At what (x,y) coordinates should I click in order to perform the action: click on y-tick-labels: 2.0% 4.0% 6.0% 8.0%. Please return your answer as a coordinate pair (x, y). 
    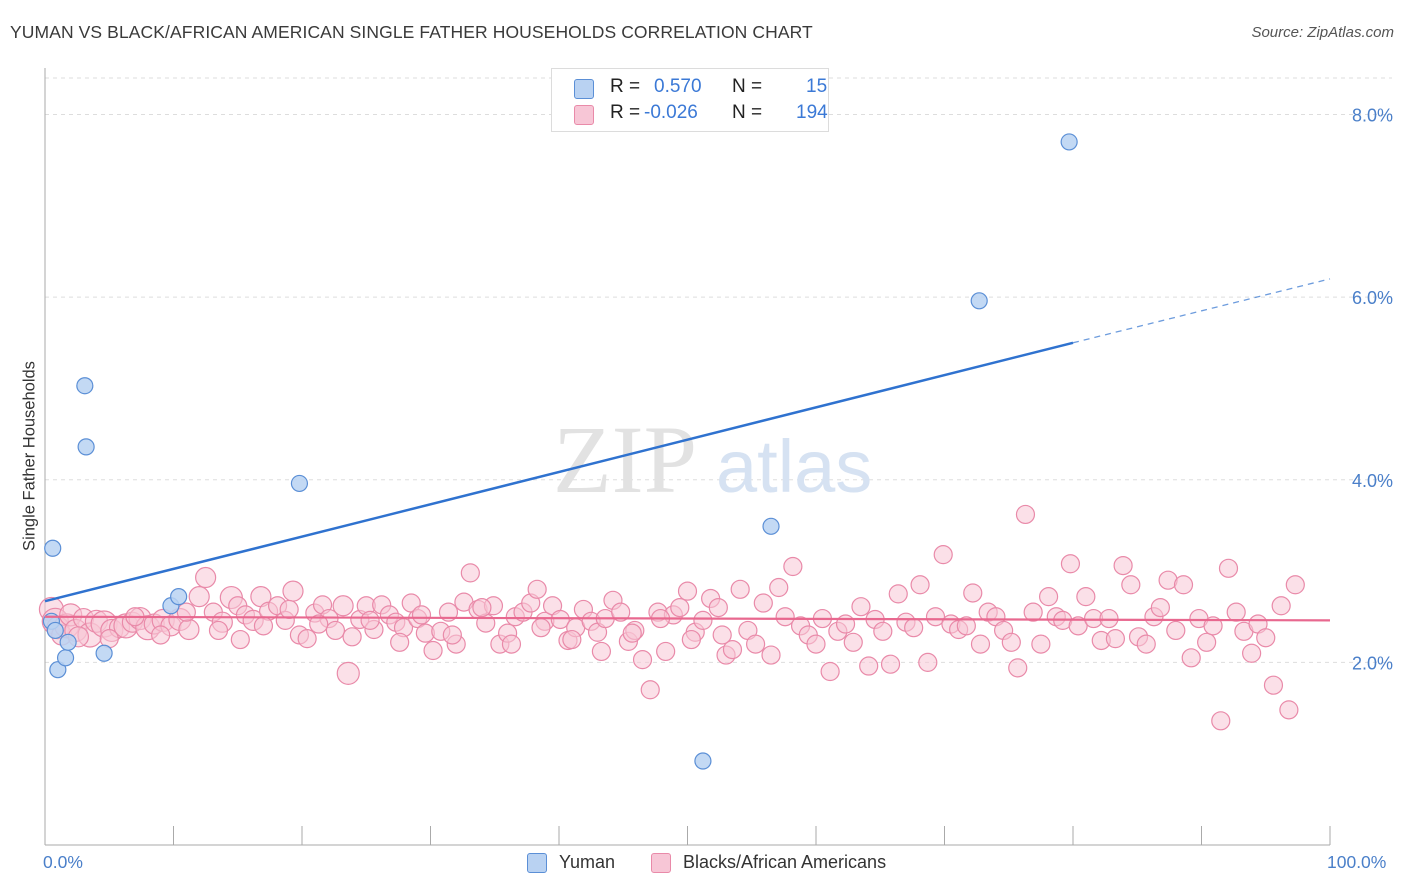
    Looking at the image, I should click on (1372, 390).